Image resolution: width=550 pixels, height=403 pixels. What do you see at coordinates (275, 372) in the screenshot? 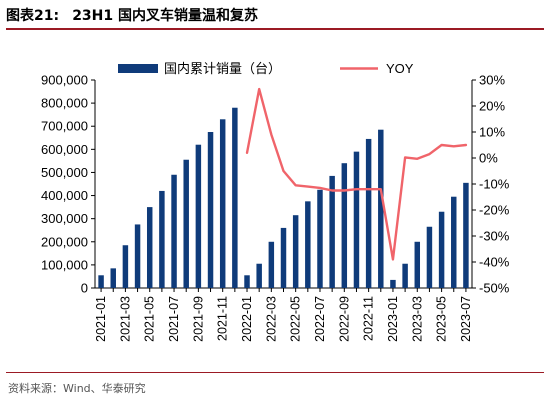
I see `source-divider` at bounding box center [275, 372].